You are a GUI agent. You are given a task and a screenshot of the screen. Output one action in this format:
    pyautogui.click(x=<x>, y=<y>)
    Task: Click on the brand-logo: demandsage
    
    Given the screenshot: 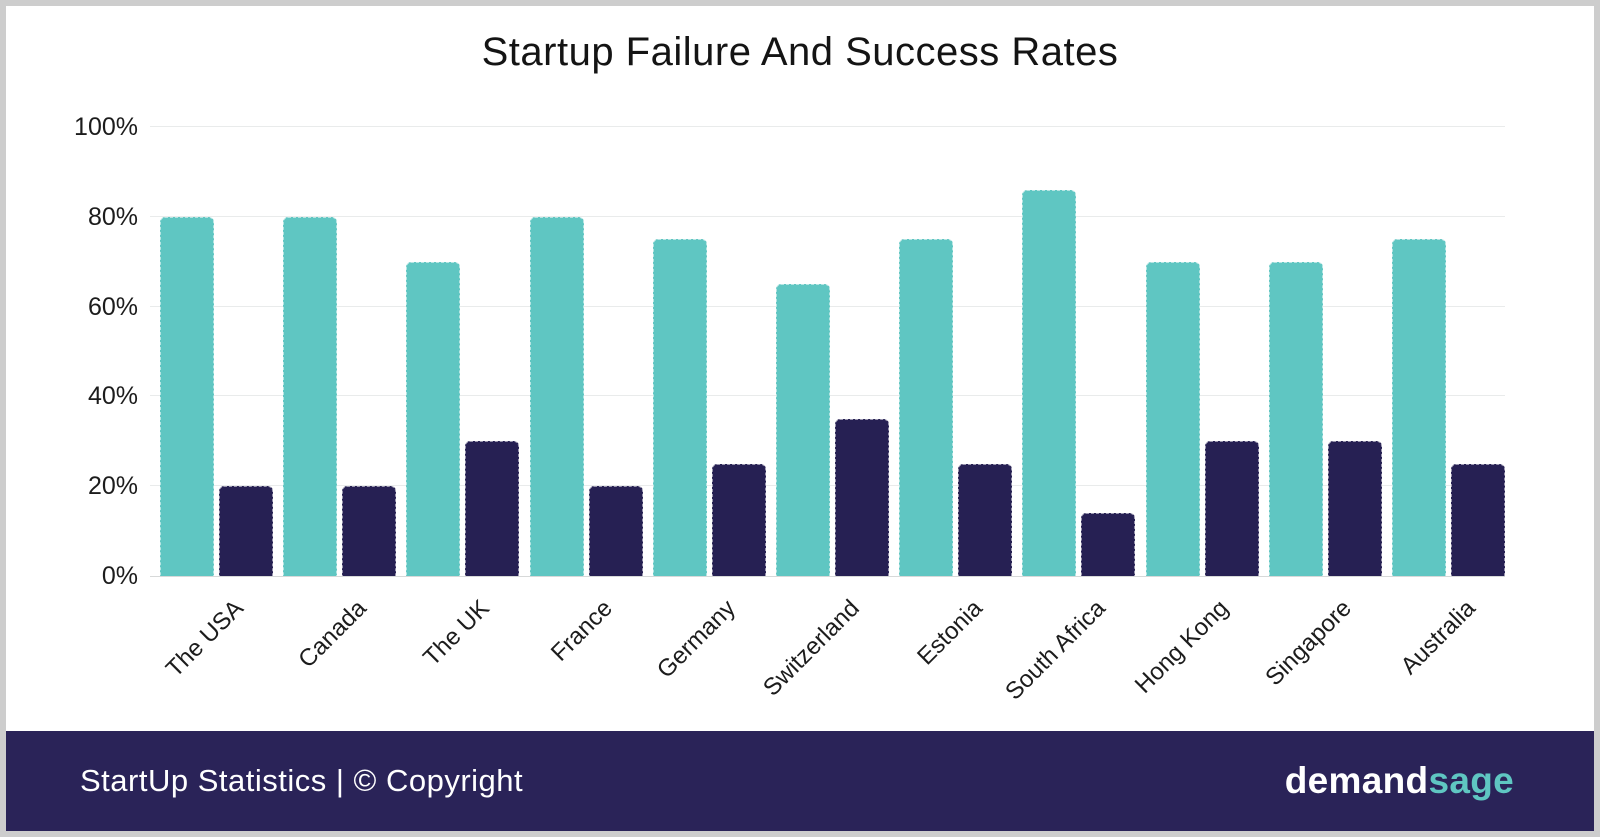 What is the action you would take?
    pyautogui.click(x=1399, y=781)
    